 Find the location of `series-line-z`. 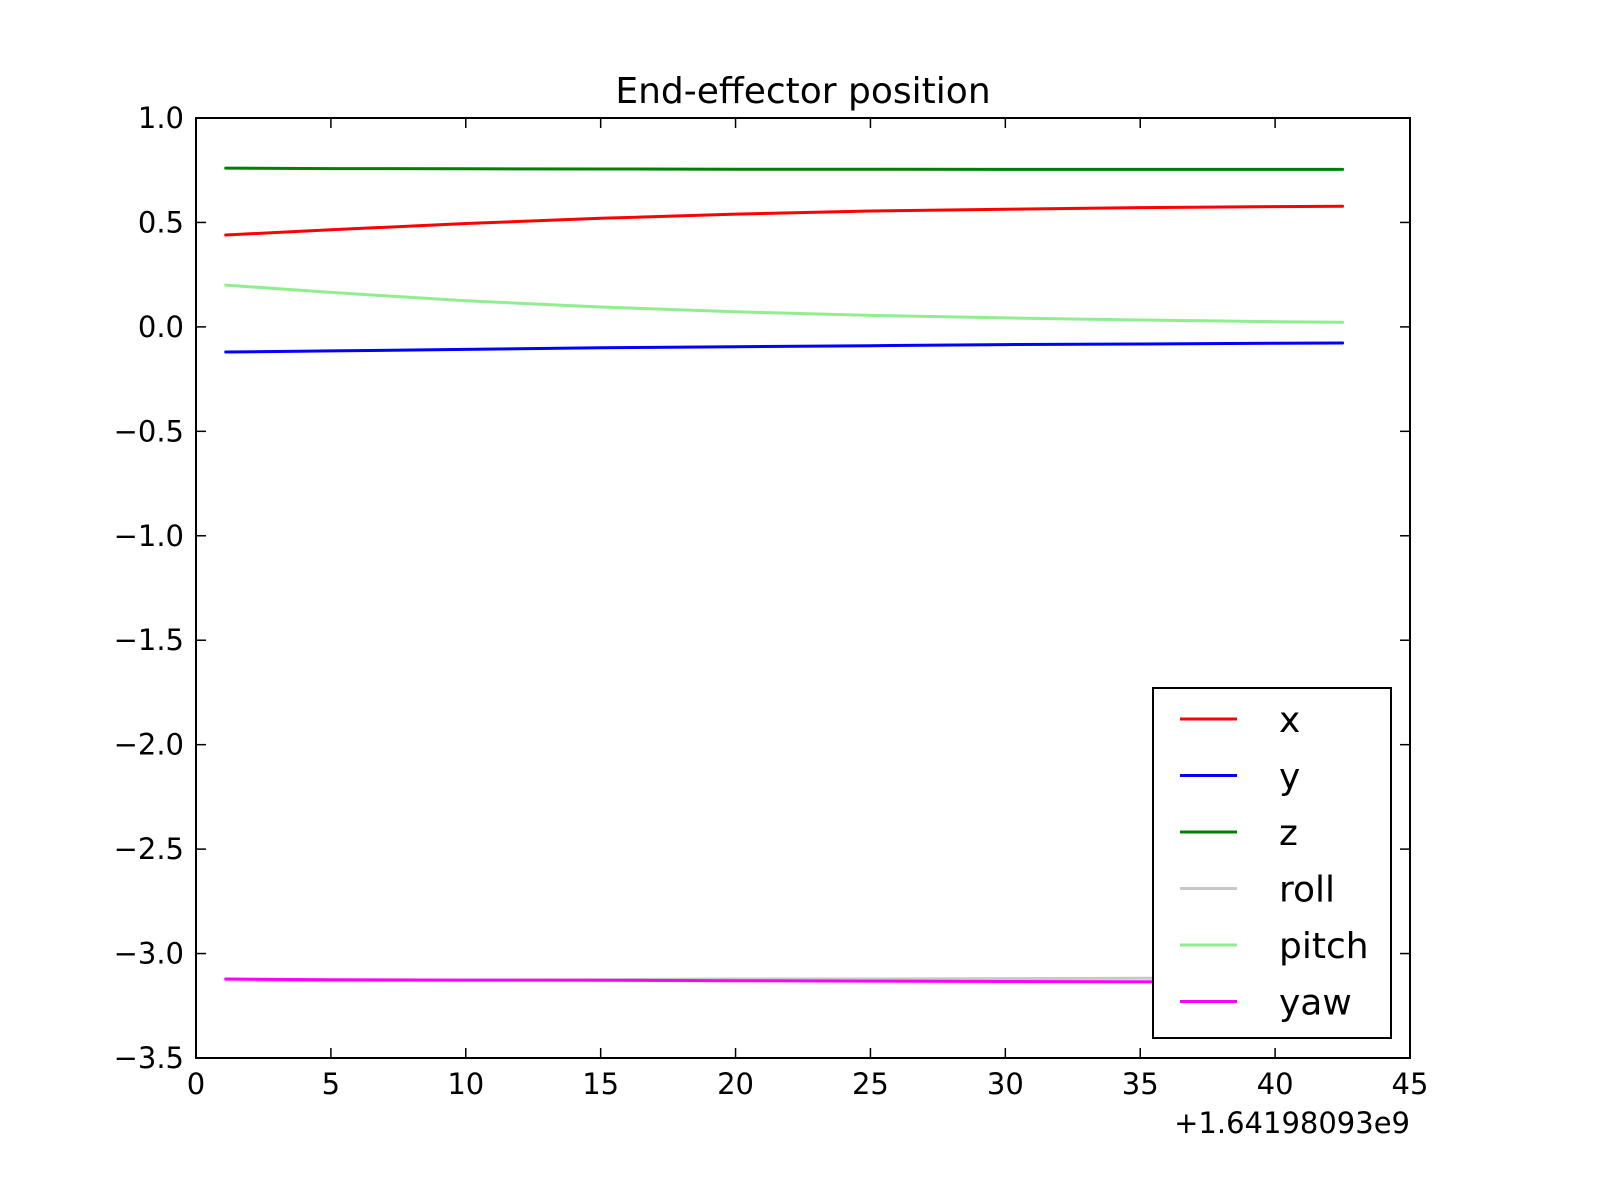

series-line-z is located at coordinates (784, 168).